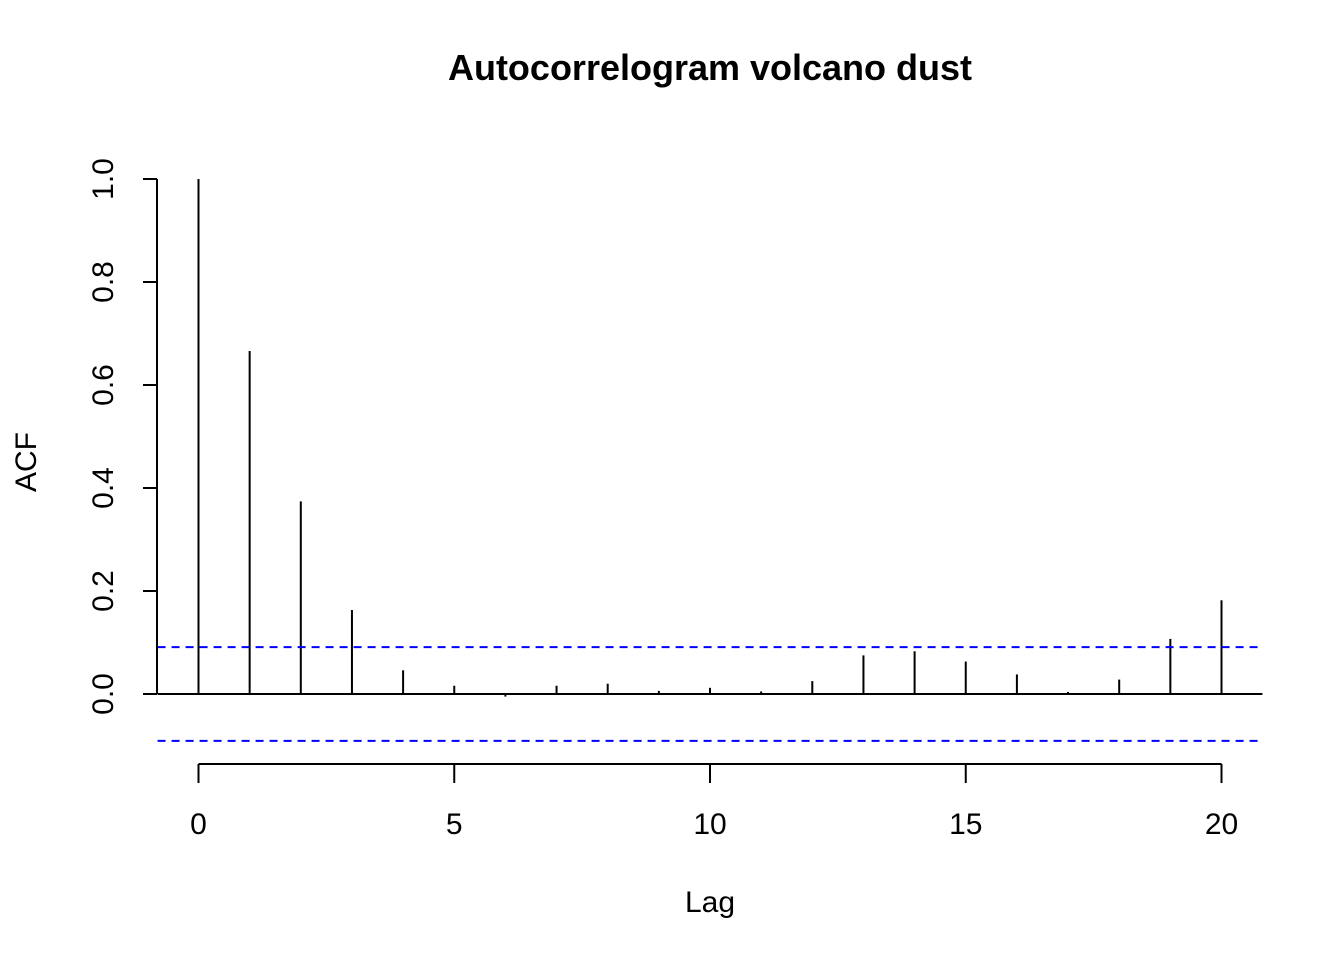 Image resolution: width=1344 pixels, height=960 pixels. I want to click on x-tick-label: 10, so click(709, 824).